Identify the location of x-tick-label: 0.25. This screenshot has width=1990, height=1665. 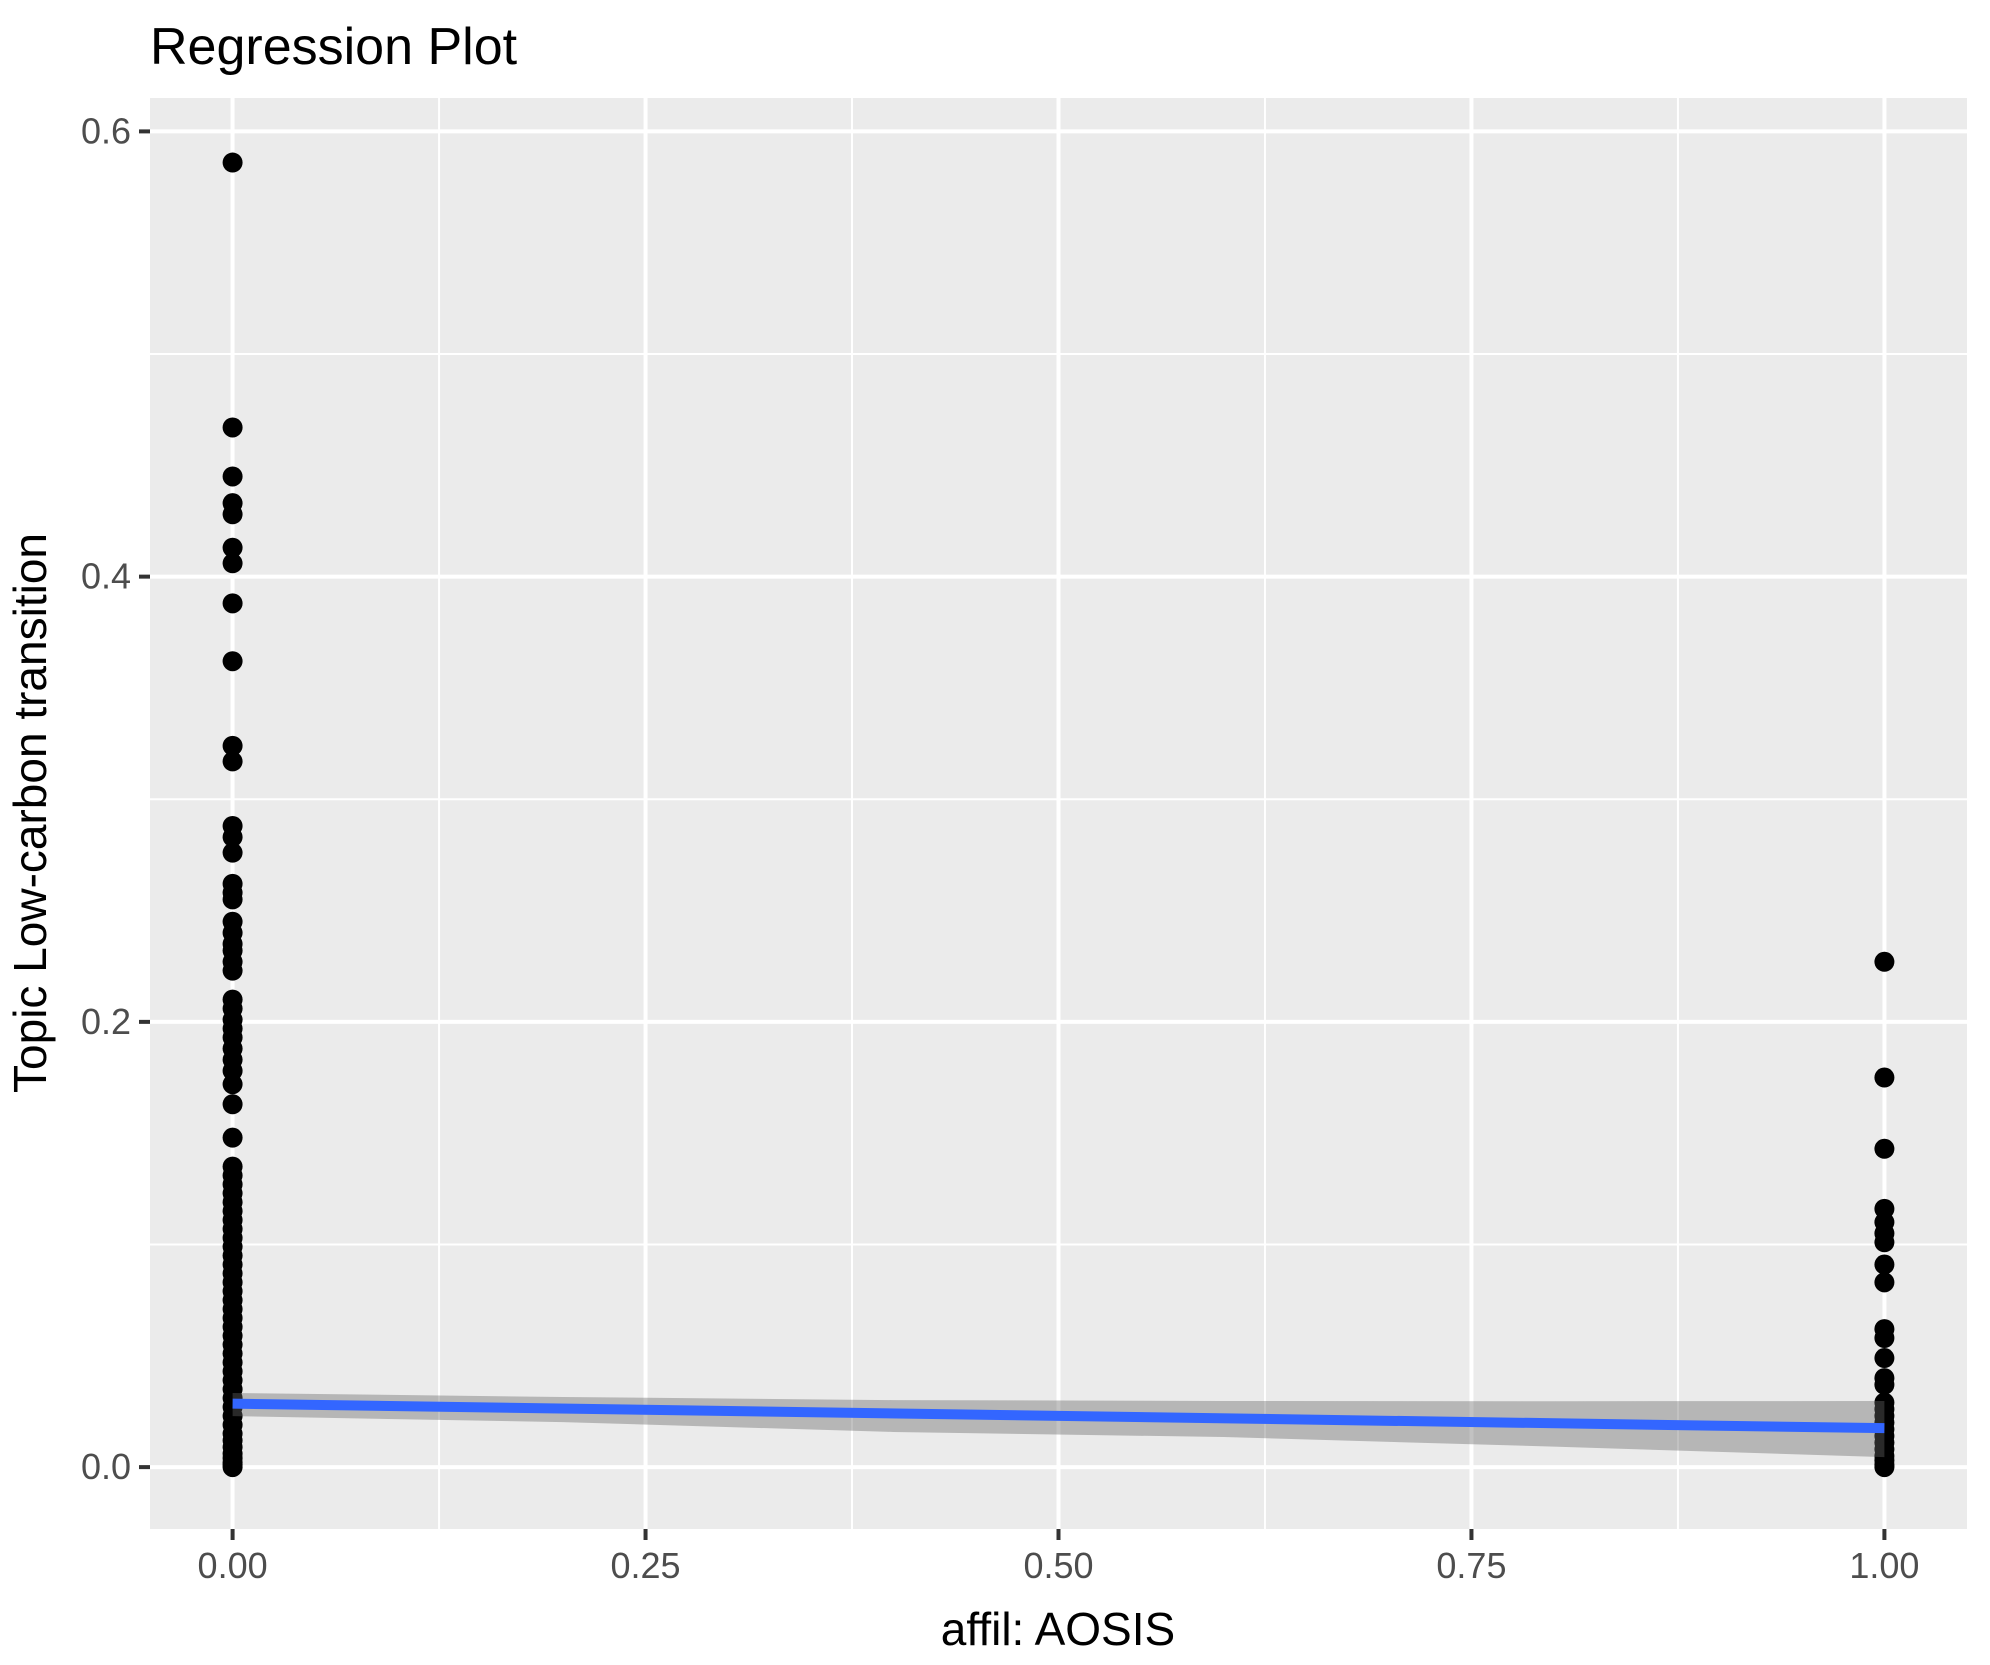
(646, 1565).